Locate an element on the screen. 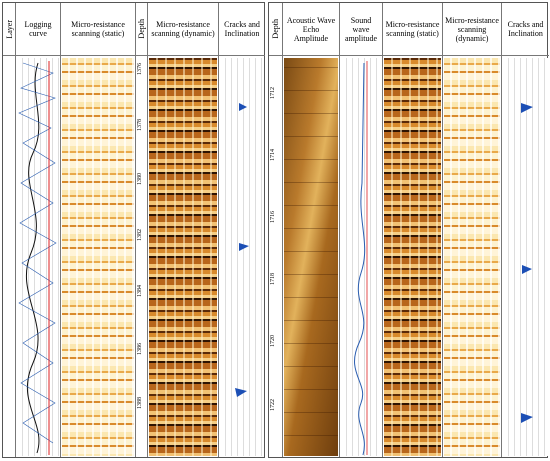 The width and height of the screenshot is (550, 461). depth-column: Depth 1712 1714 1716 1718 1720 1722 is located at coordinates (276, 230).